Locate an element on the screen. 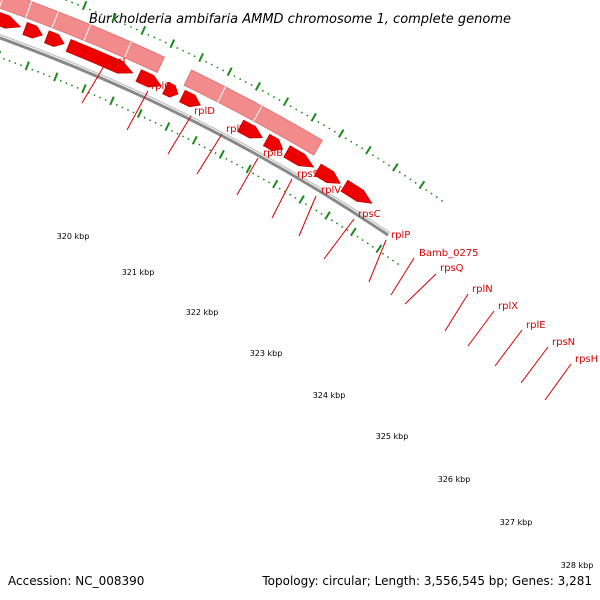 This screenshot has width=600, height=600. gene-label: rplN is located at coordinates (482, 289).